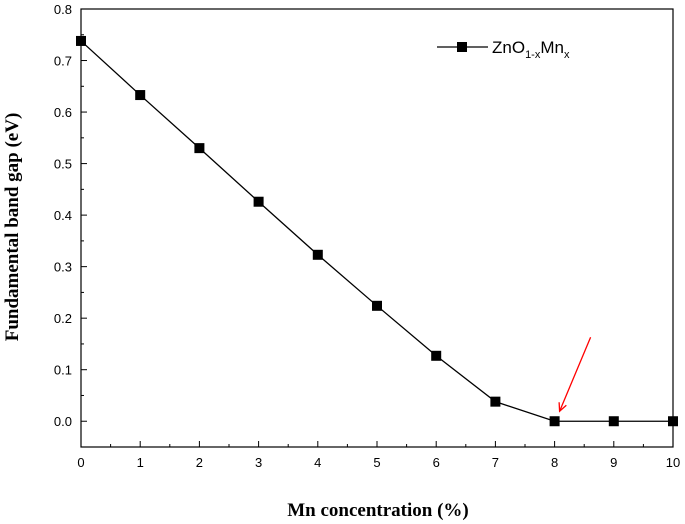 This screenshot has height=524, width=685. Describe the element at coordinates (376, 462) in the screenshot. I see `x-tick-label: 5` at that location.